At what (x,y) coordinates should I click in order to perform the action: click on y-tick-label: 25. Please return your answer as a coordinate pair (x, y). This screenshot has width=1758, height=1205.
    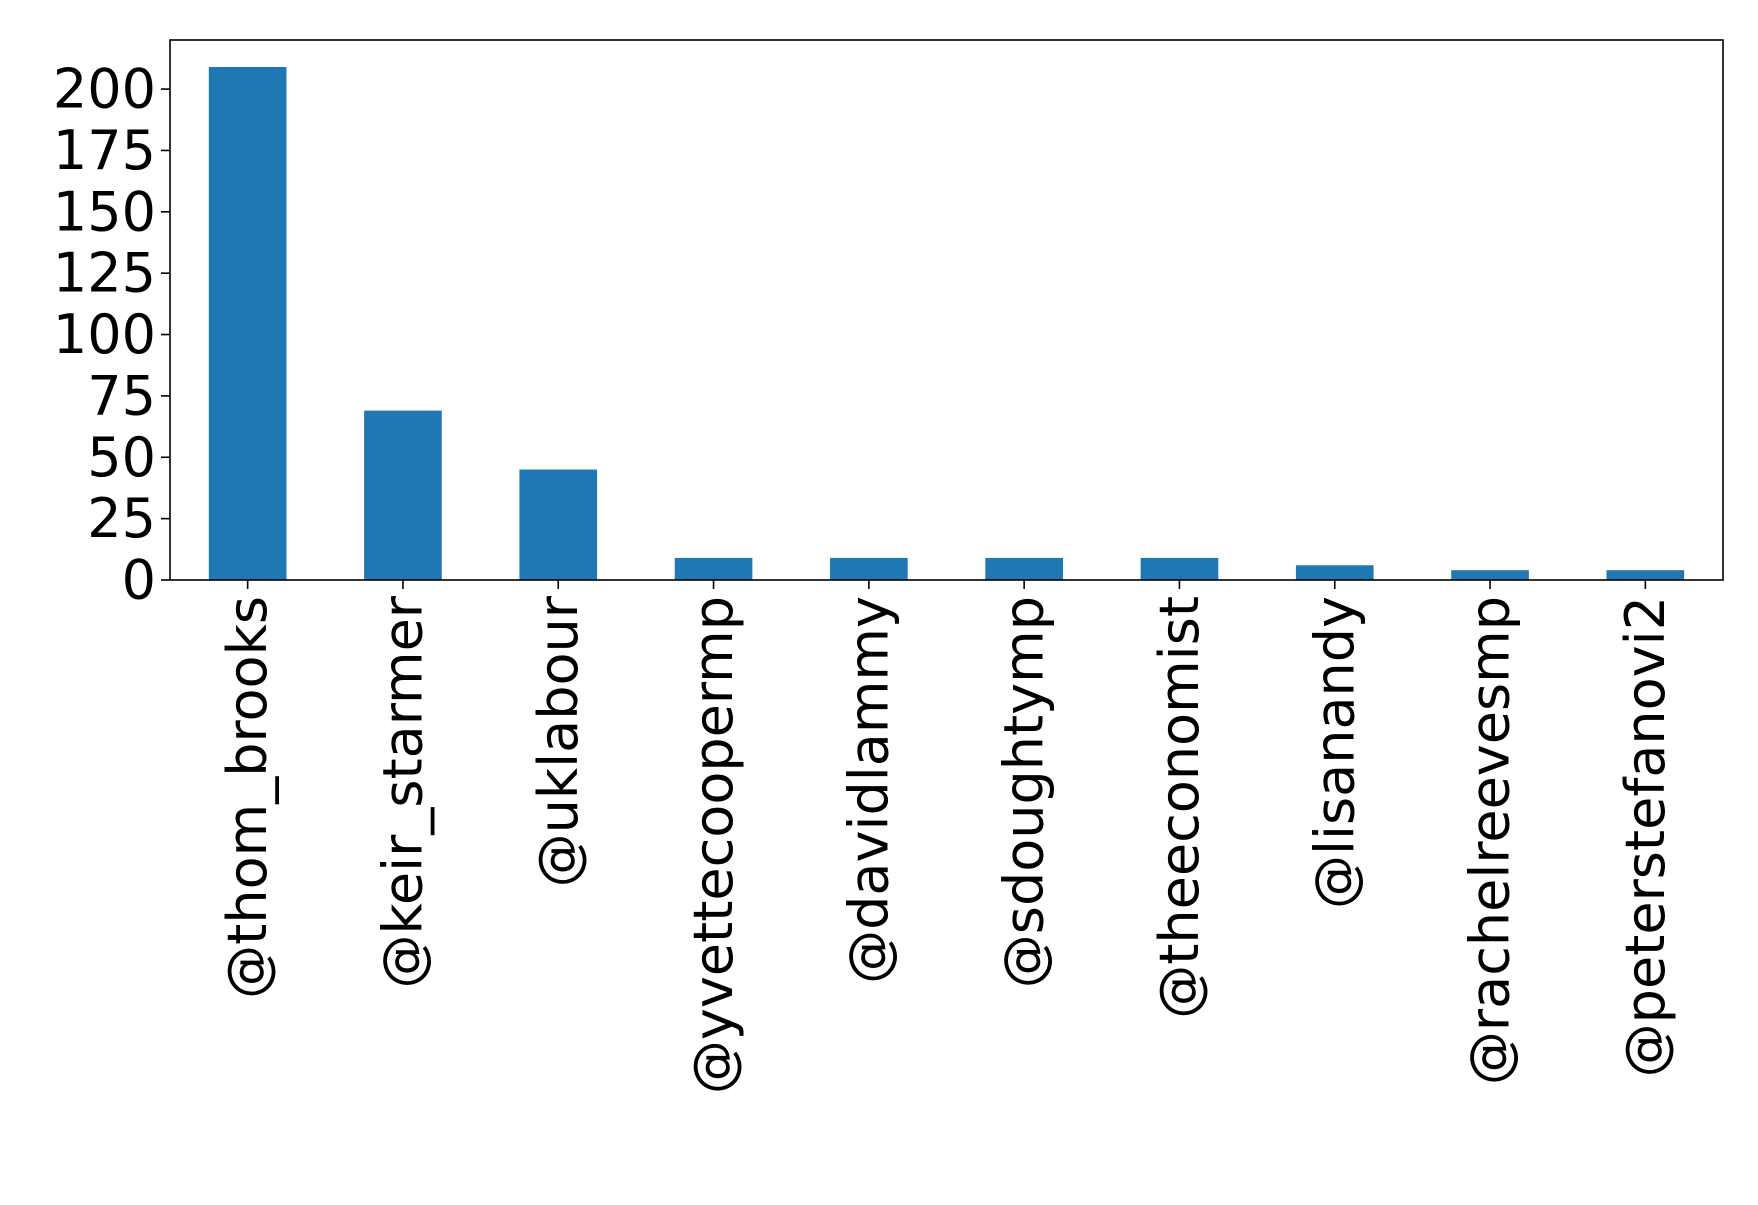
    Looking at the image, I should click on (121, 518).